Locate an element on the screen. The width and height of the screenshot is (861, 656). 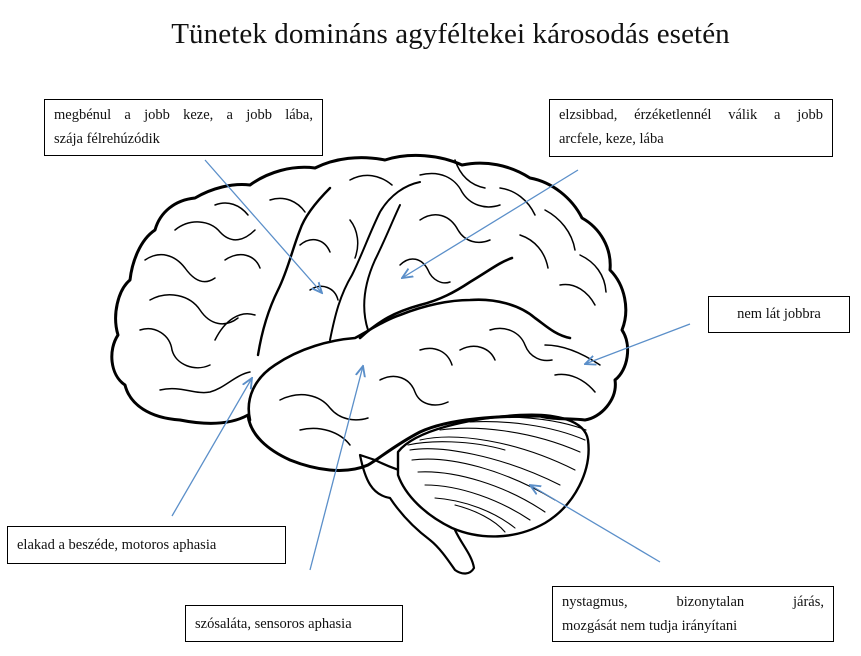
label-sensory-line1: elzsibbad, érzéketlennél válik a jobb is located at coordinates (691, 115).